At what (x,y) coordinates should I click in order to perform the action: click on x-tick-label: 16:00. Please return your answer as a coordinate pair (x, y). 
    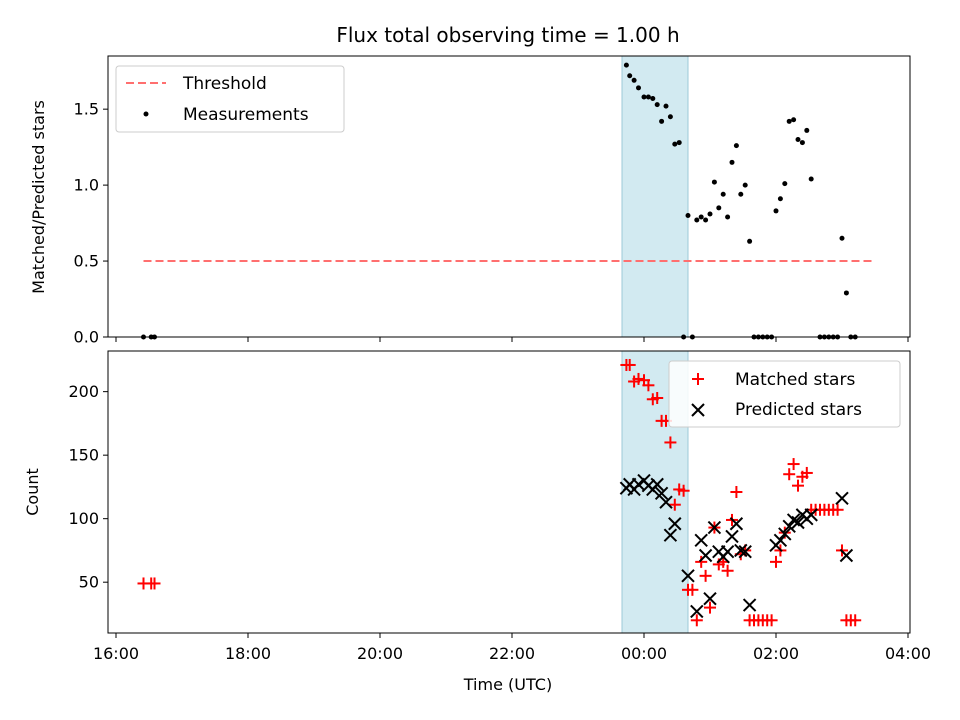
    Looking at the image, I should click on (116, 653).